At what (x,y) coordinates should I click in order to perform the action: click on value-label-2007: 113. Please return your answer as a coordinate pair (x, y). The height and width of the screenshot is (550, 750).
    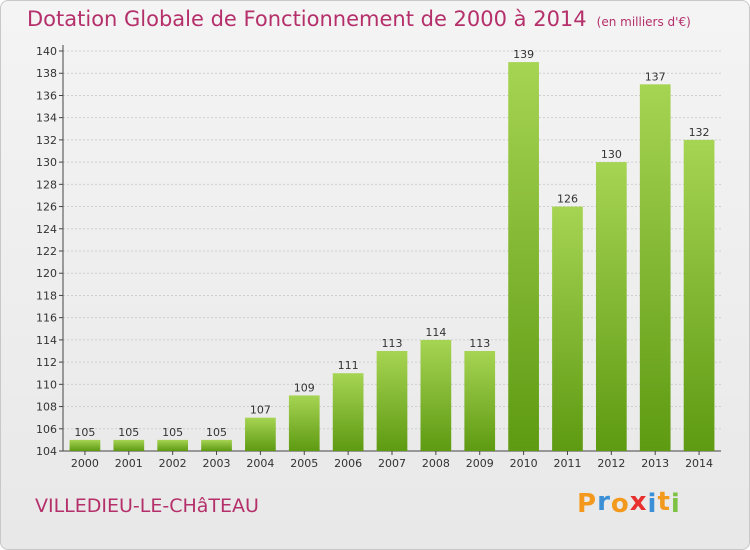
    Looking at the image, I should click on (392, 343).